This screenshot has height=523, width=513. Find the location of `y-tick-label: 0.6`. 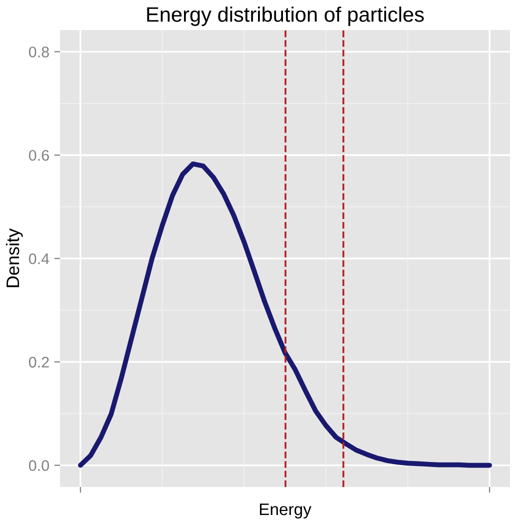

y-tick-label: 0.6 is located at coordinates (38, 155).